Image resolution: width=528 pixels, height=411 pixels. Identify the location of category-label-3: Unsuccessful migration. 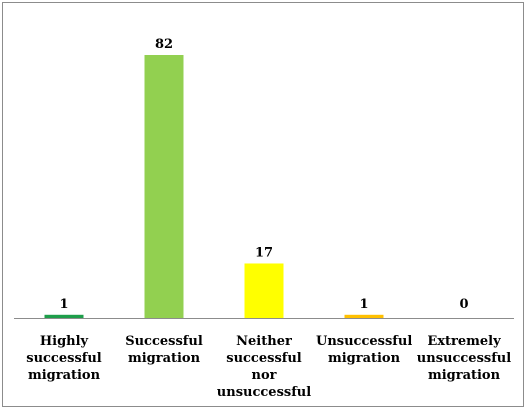
(364, 350).